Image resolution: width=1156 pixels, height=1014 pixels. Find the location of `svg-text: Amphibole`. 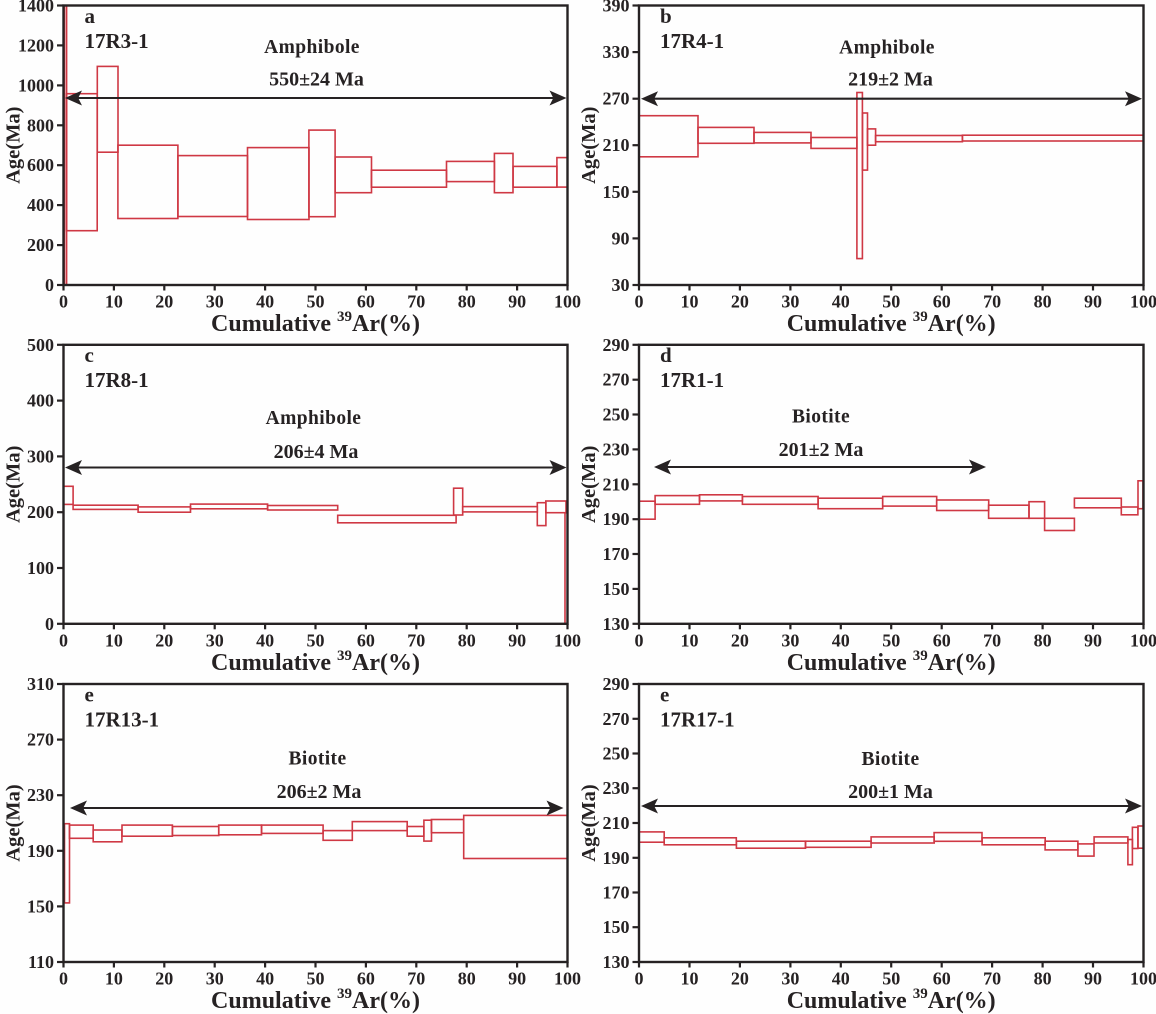

svg-text: Amphibole is located at coordinates (312, 47).